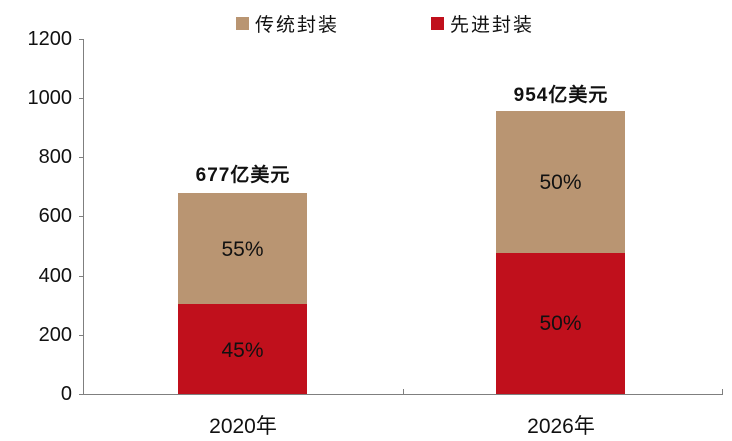 The height and width of the screenshot is (441, 732). I want to click on x-category-label-2026: 2026年, so click(561, 426).